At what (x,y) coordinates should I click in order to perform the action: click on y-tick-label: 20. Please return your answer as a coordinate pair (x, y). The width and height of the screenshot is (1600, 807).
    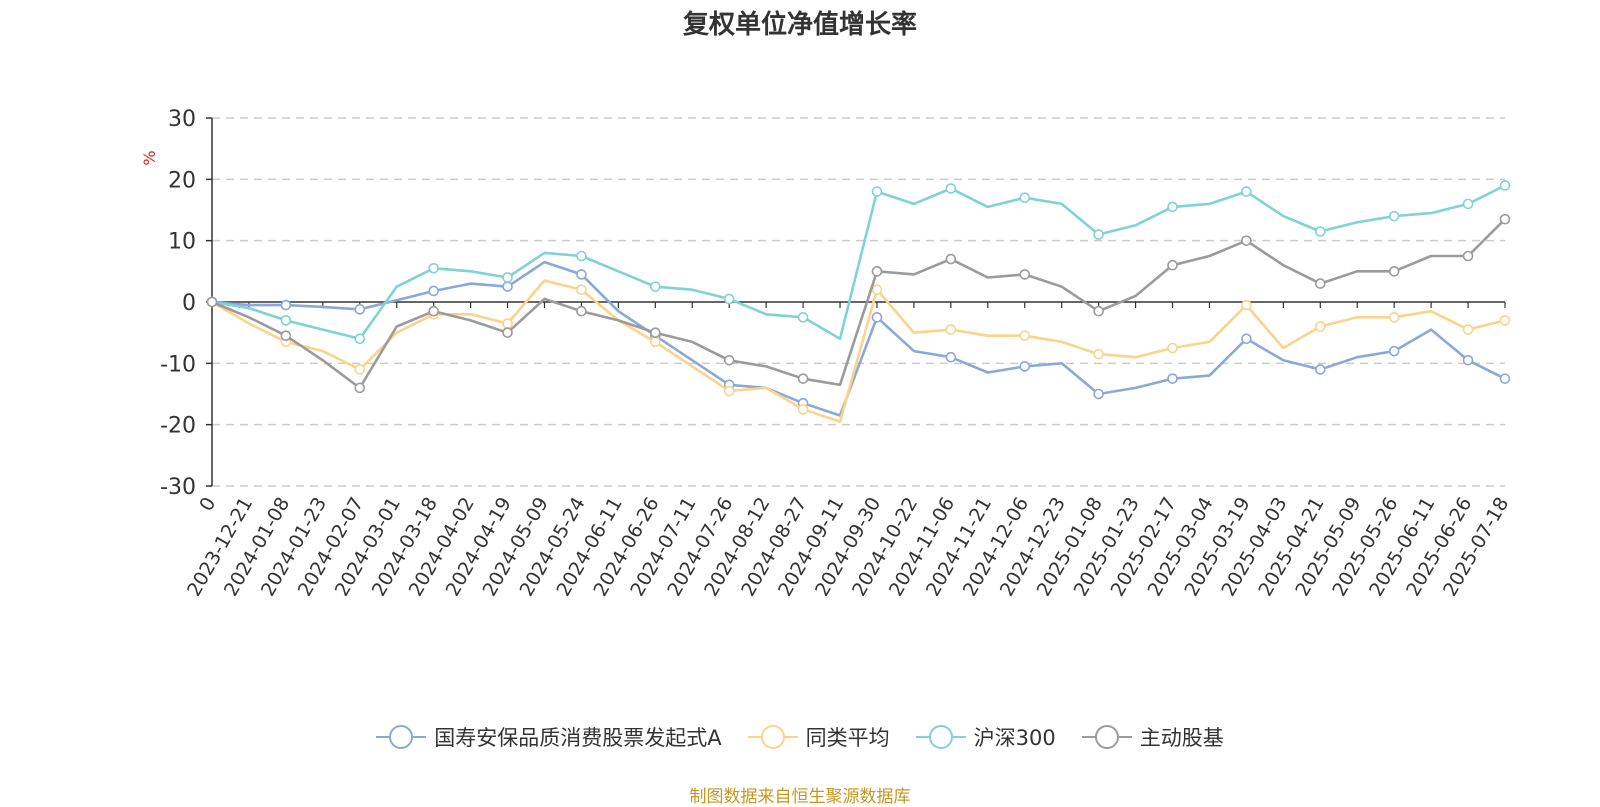
    Looking at the image, I should click on (182, 180).